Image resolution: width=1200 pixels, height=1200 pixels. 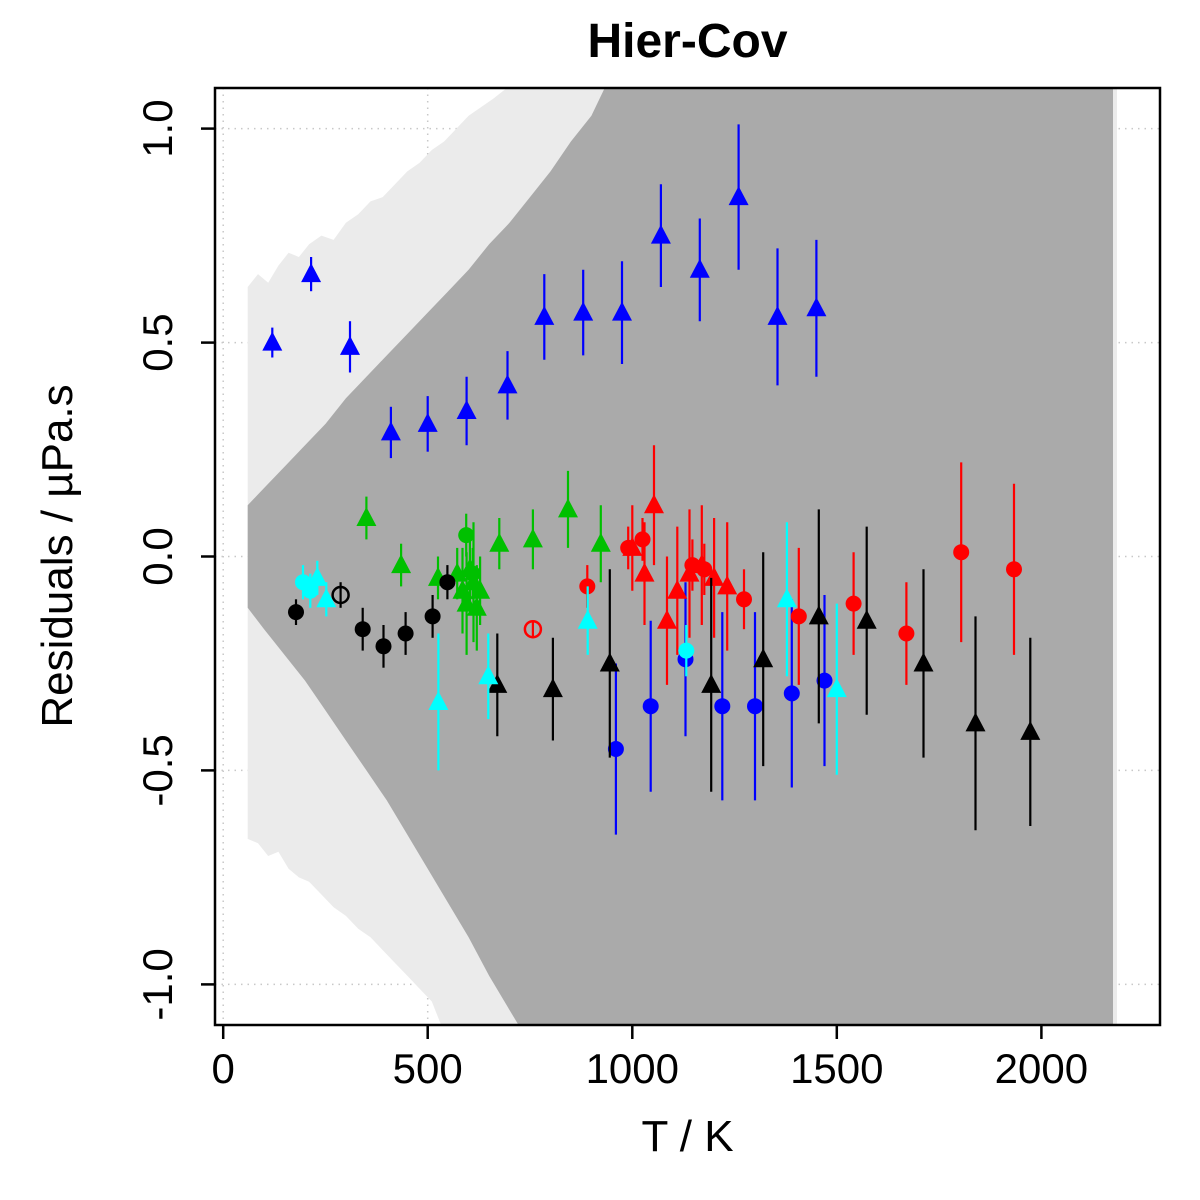 I want to click on red-triangle-series, so click(x=680, y=565).